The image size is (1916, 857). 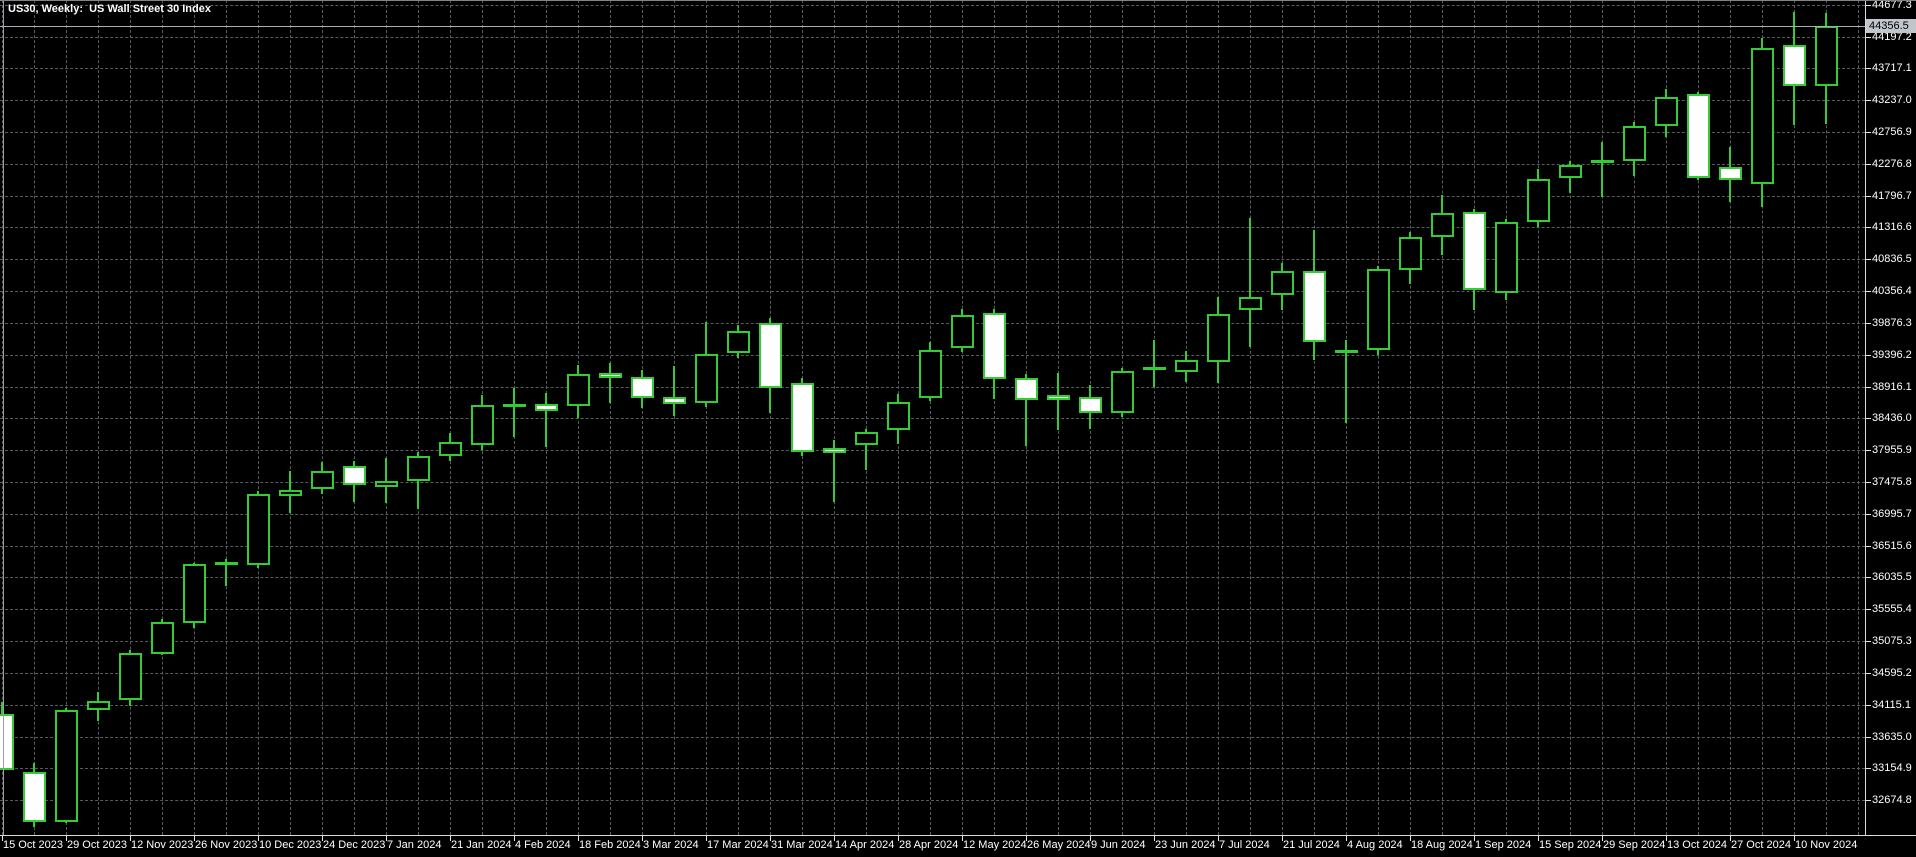 What do you see at coordinates (1892, 259) in the screenshot?
I see `y-axis-label: 40836.5` at bounding box center [1892, 259].